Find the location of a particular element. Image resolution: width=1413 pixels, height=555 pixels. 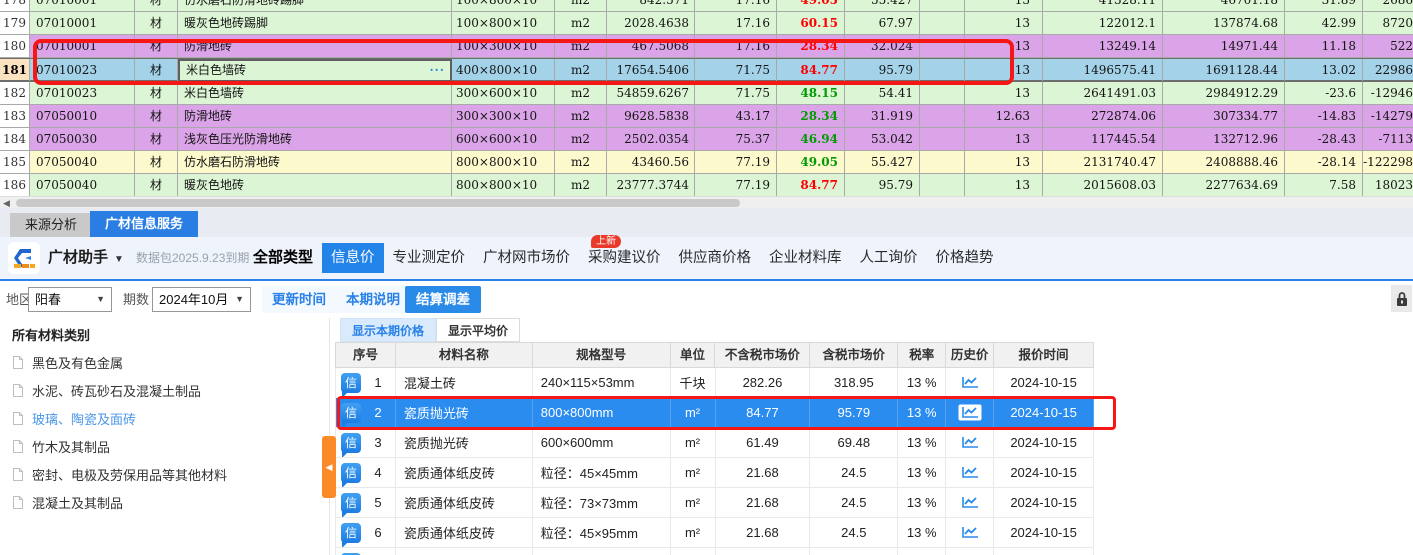

period-select: 2024年10月 ▼ is located at coordinates (201, 299).